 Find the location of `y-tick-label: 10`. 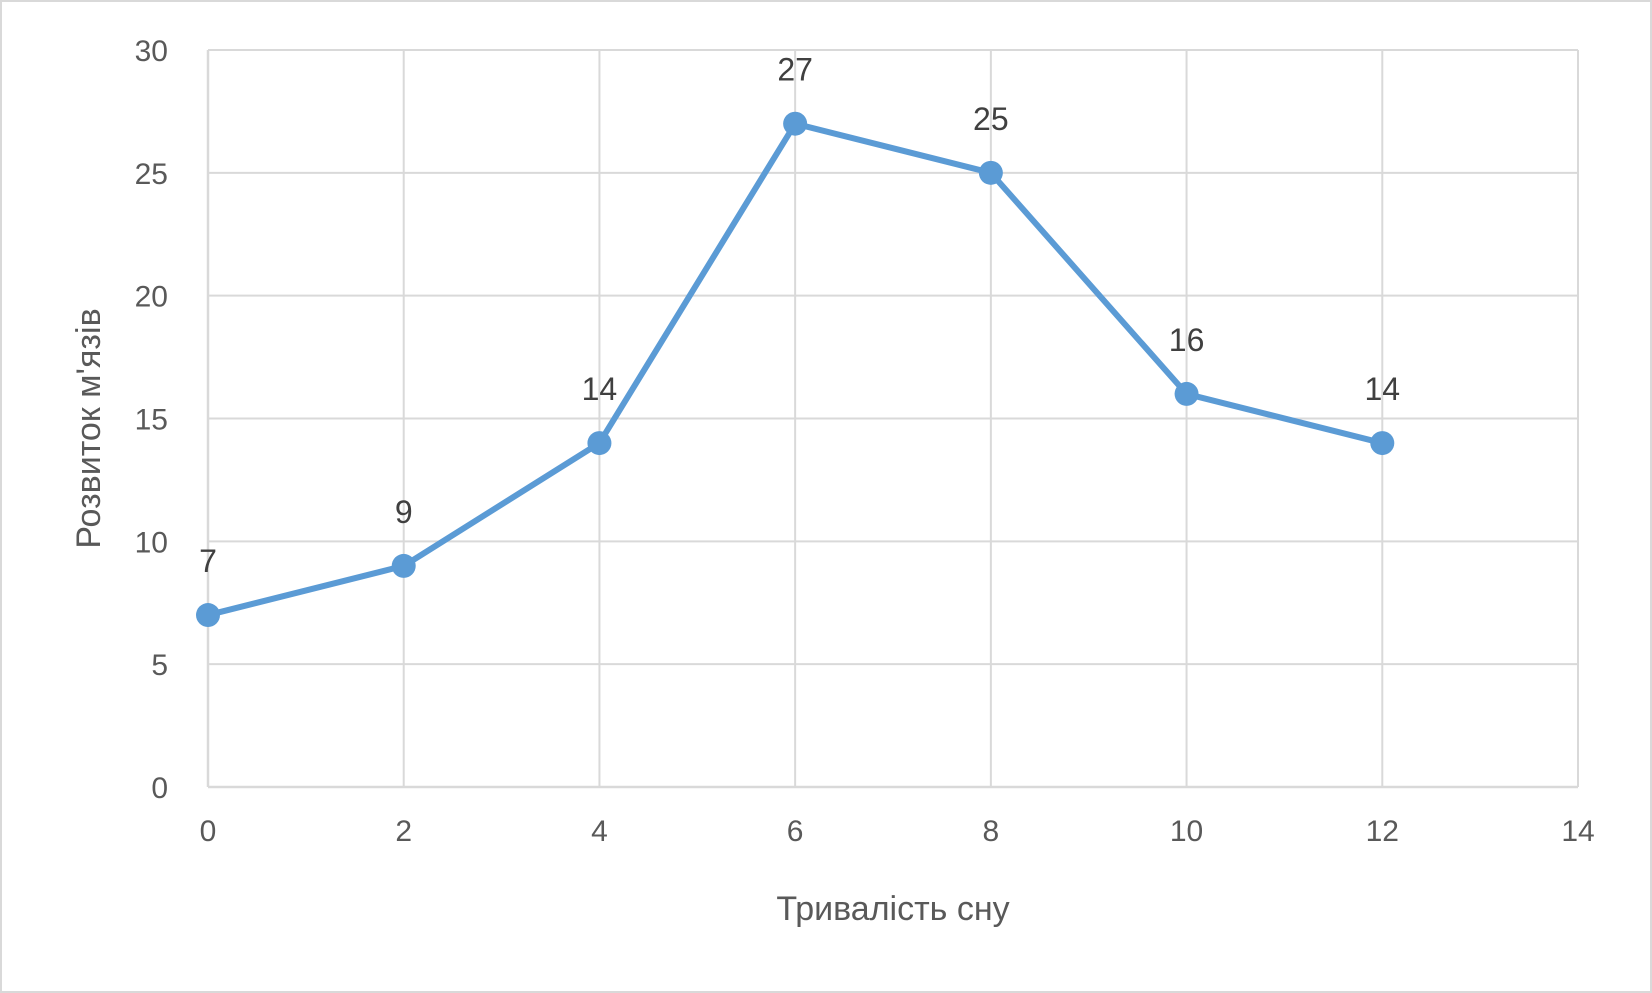

y-tick-label: 10 is located at coordinates (151, 542).